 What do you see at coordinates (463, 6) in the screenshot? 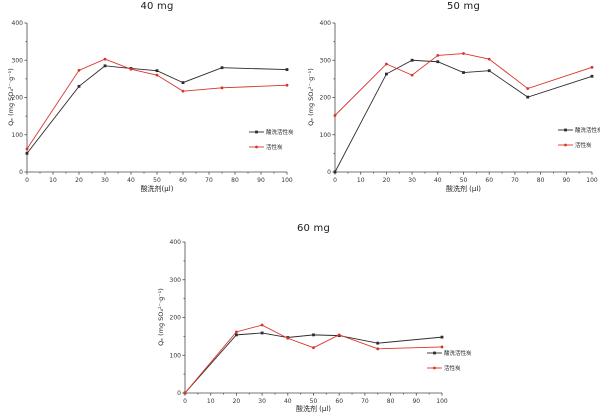
I see `chart-title: 50 mg` at bounding box center [463, 6].